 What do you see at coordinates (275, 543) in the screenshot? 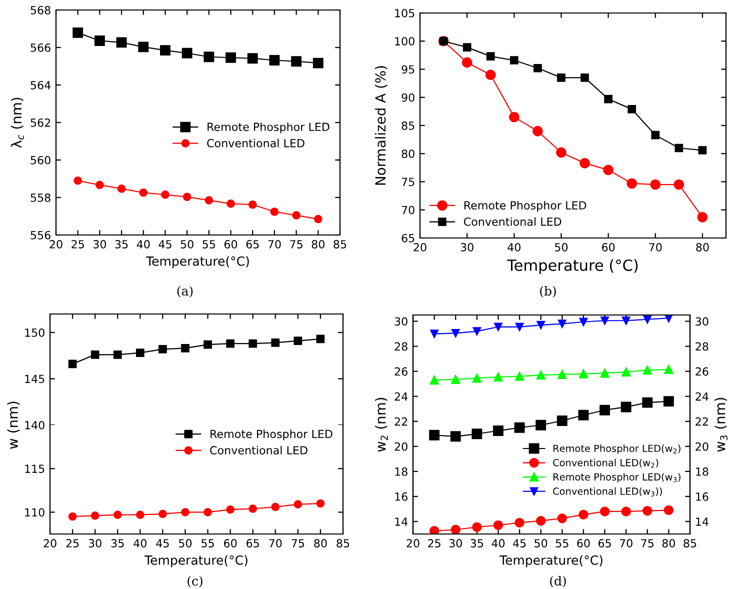
I see `x-tick-label: 70` at bounding box center [275, 543].